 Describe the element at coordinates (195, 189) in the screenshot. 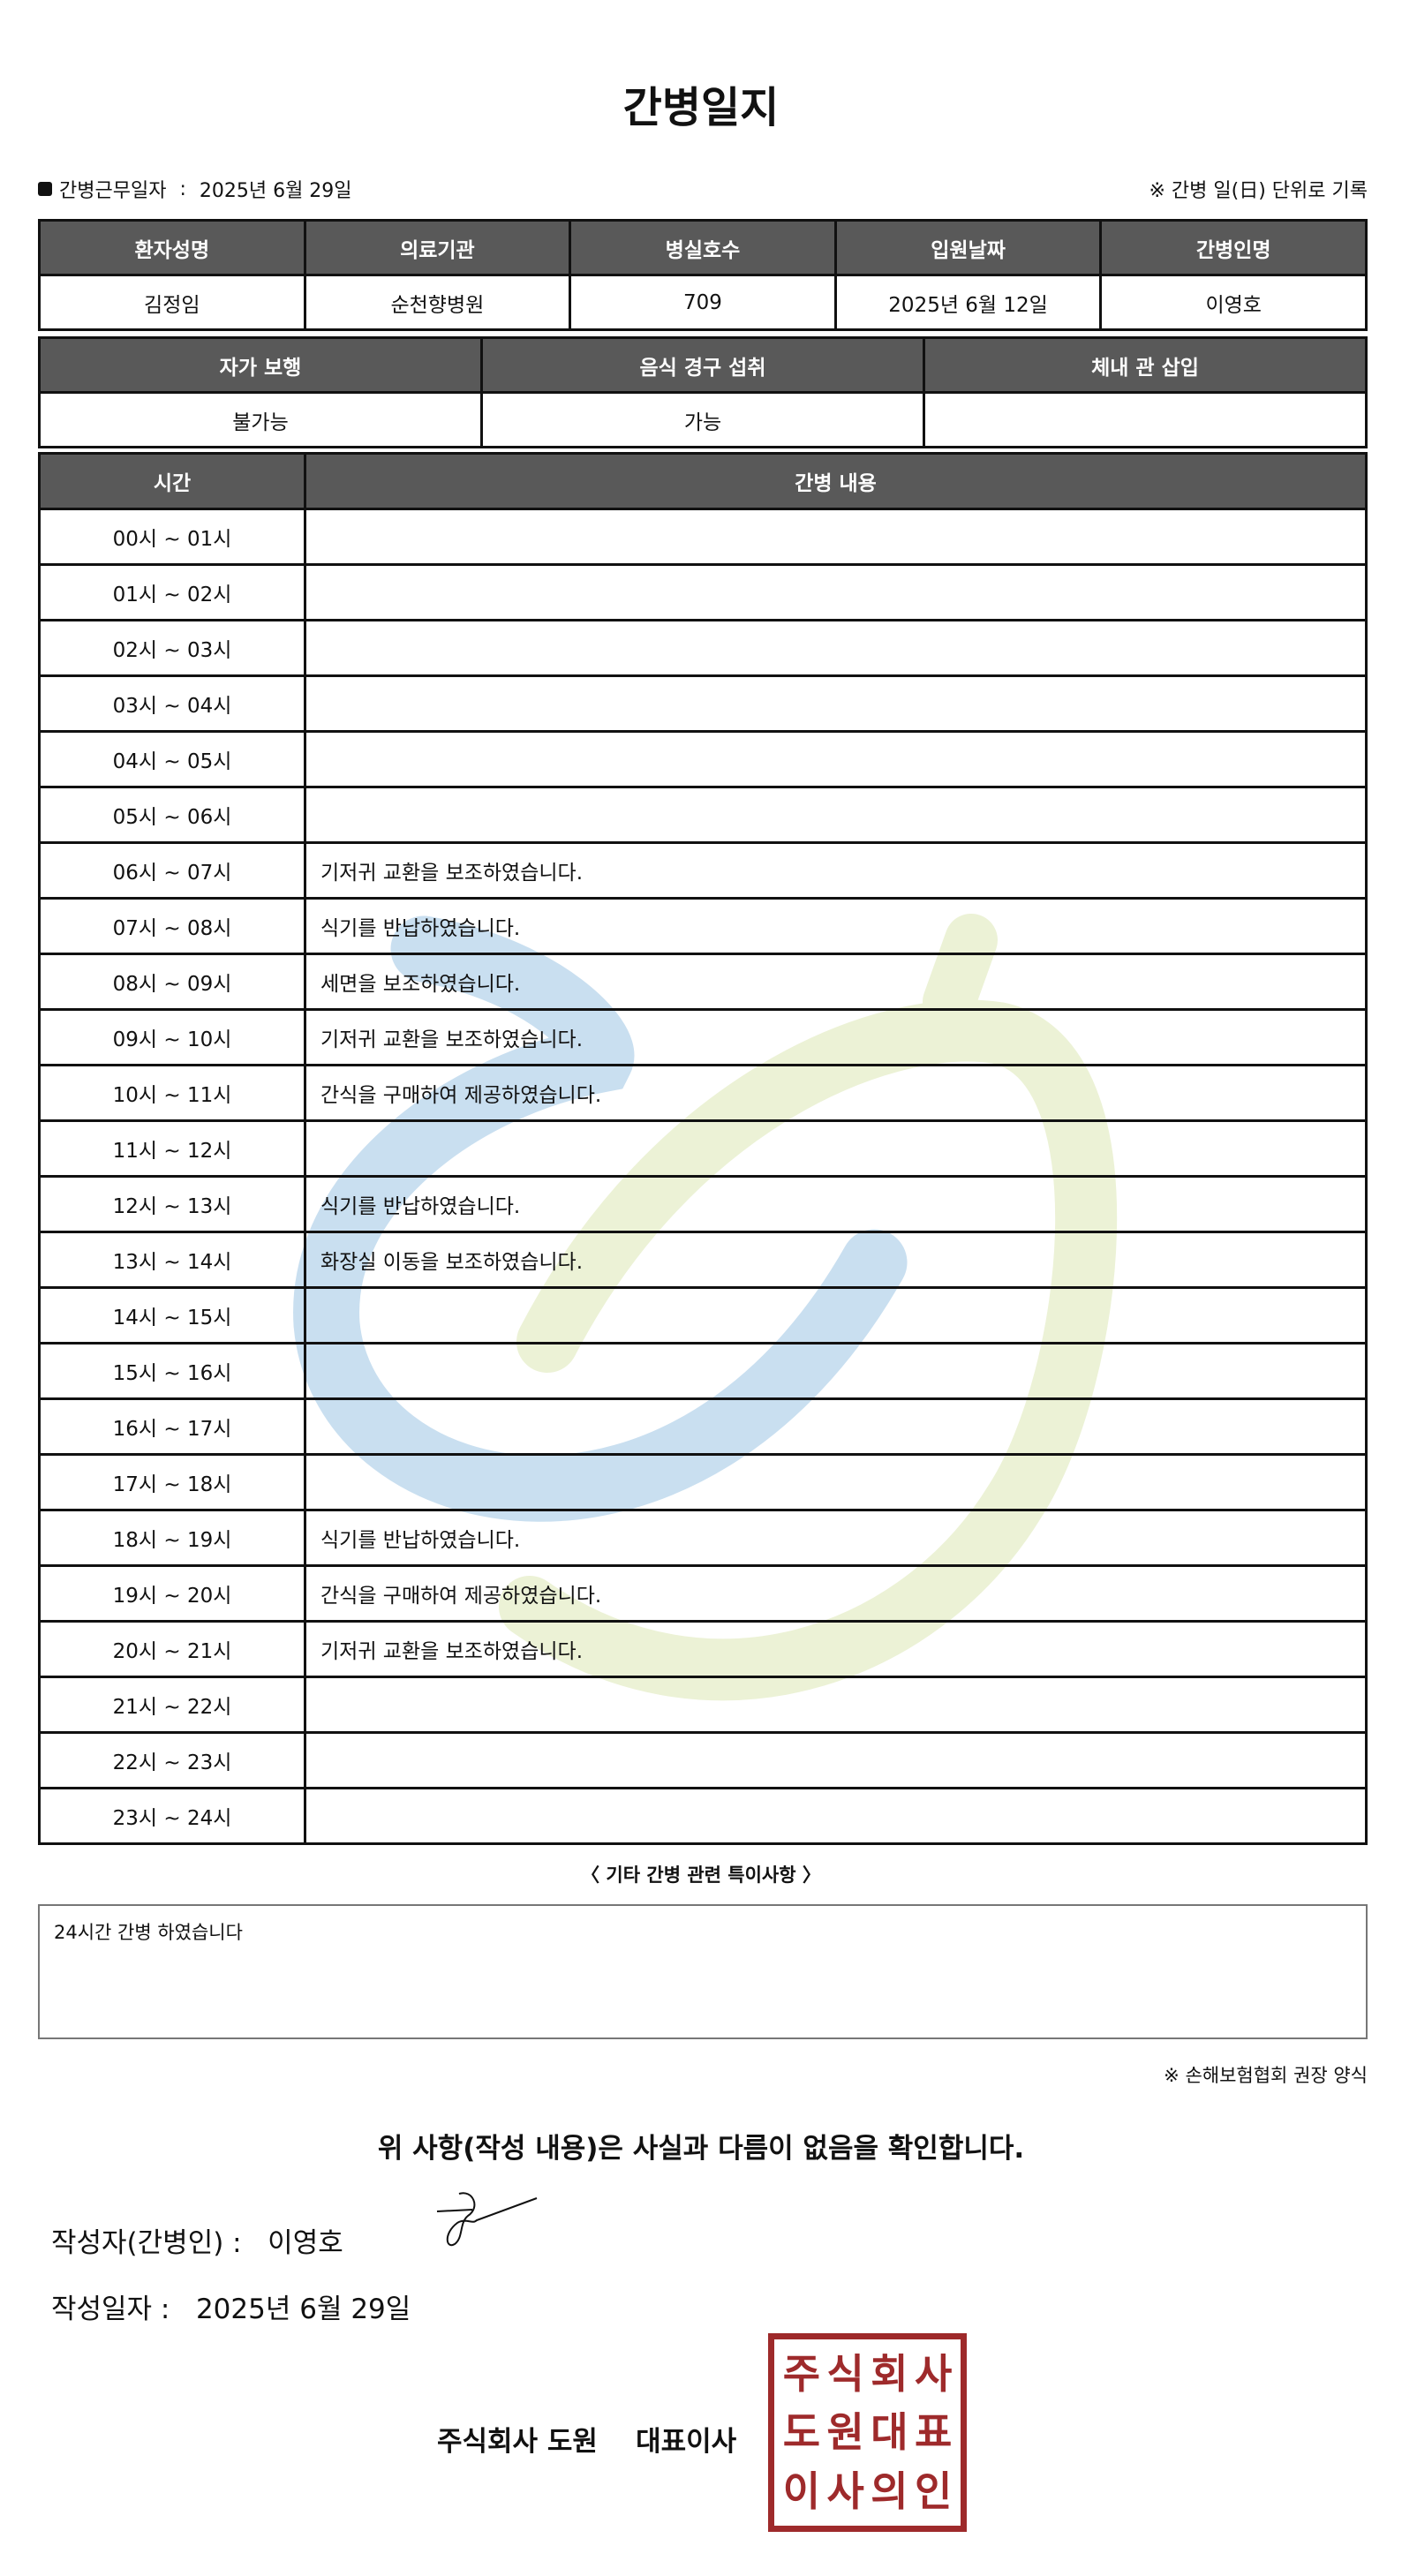

I see `work-date: 간병근무일자 : 2025년 6월 29일` at that location.